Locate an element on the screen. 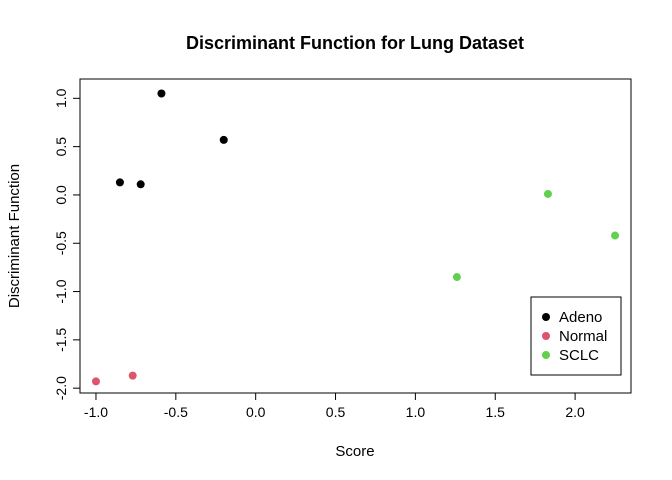 This screenshot has height=480, width=672. x-axis: -1.0 -0.5 0.0 0.5 1.0 1.5 2.0 is located at coordinates (334, 406).